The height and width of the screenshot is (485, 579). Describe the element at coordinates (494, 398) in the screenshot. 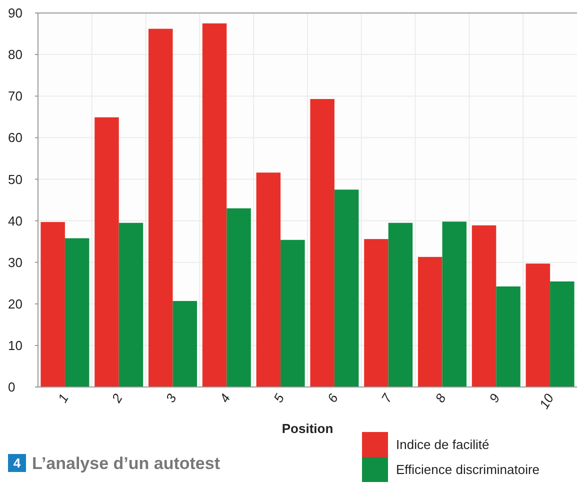

I see `x-tick-label: 9` at that location.